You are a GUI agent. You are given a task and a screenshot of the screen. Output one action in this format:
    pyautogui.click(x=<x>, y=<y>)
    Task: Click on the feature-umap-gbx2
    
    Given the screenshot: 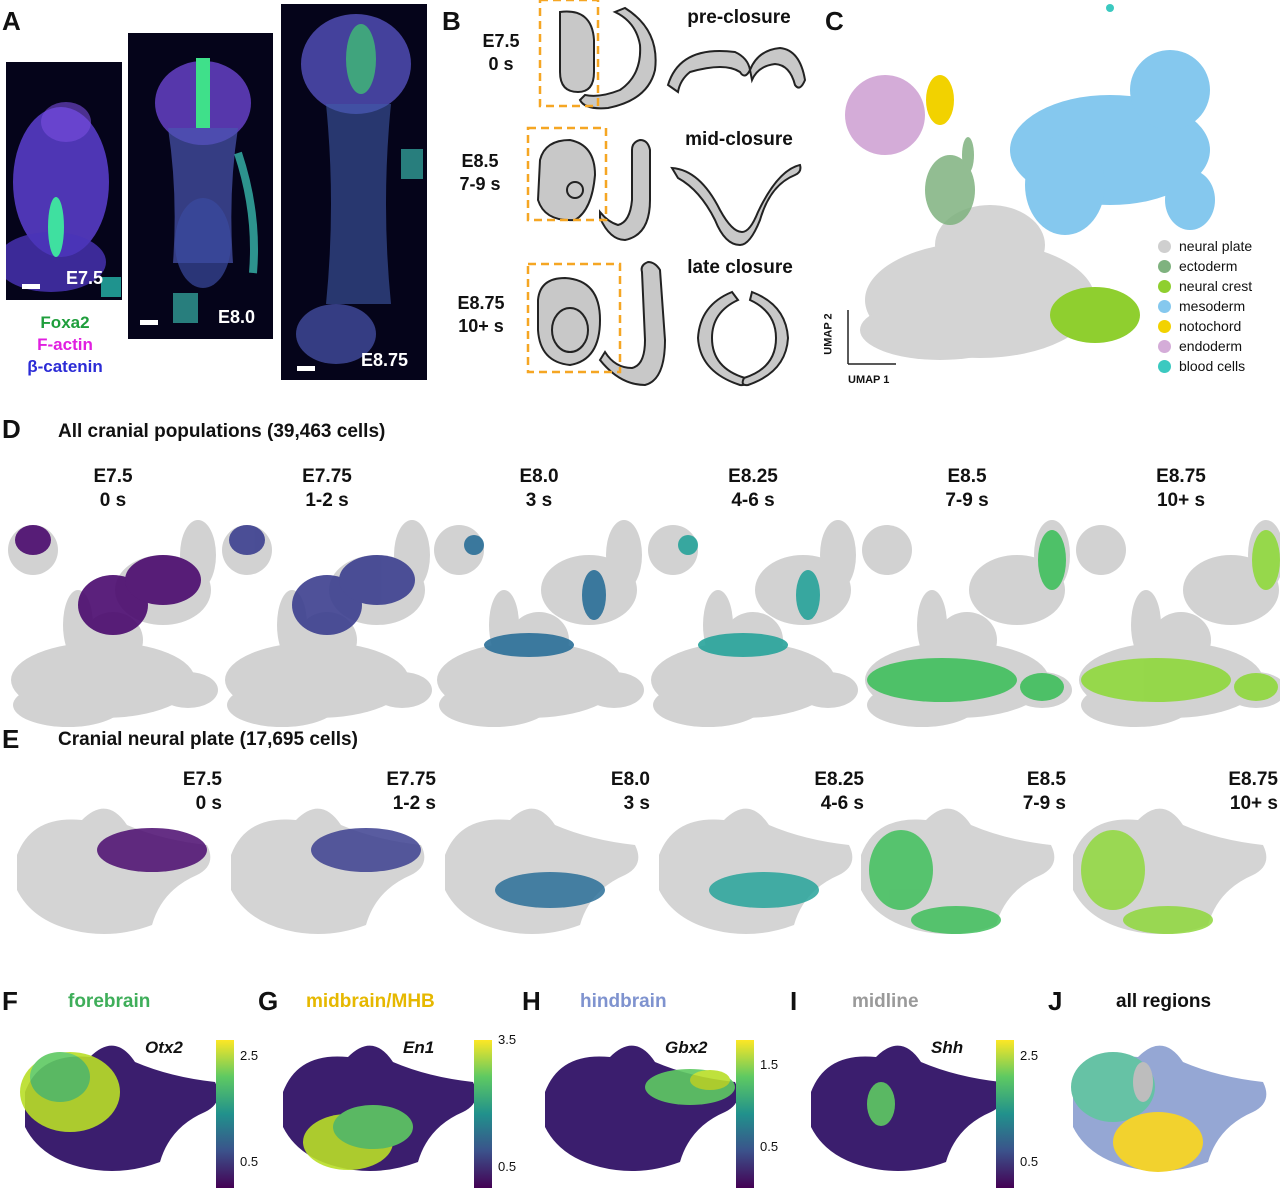 What is the action you would take?
    pyautogui.click(x=642, y=1108)
    